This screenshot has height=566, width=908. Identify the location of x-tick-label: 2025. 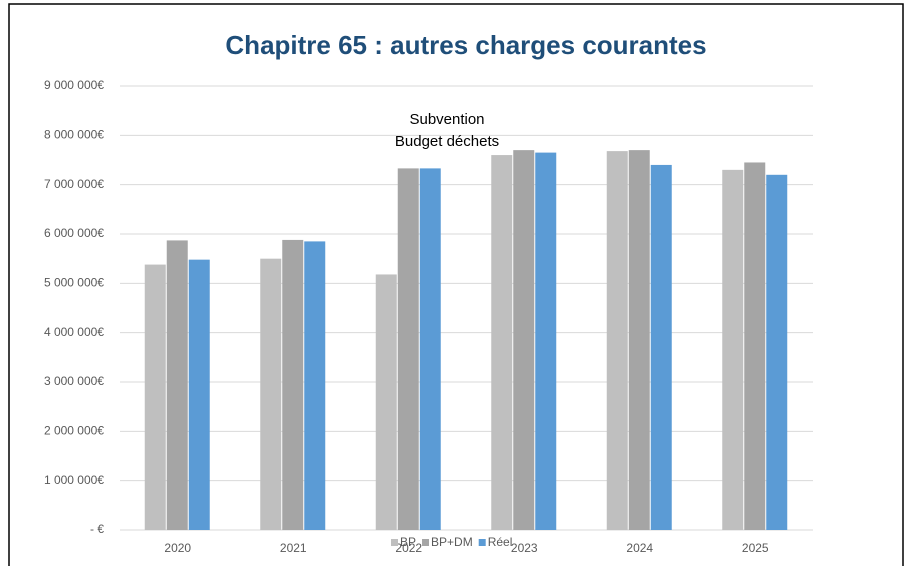
(755, 548).